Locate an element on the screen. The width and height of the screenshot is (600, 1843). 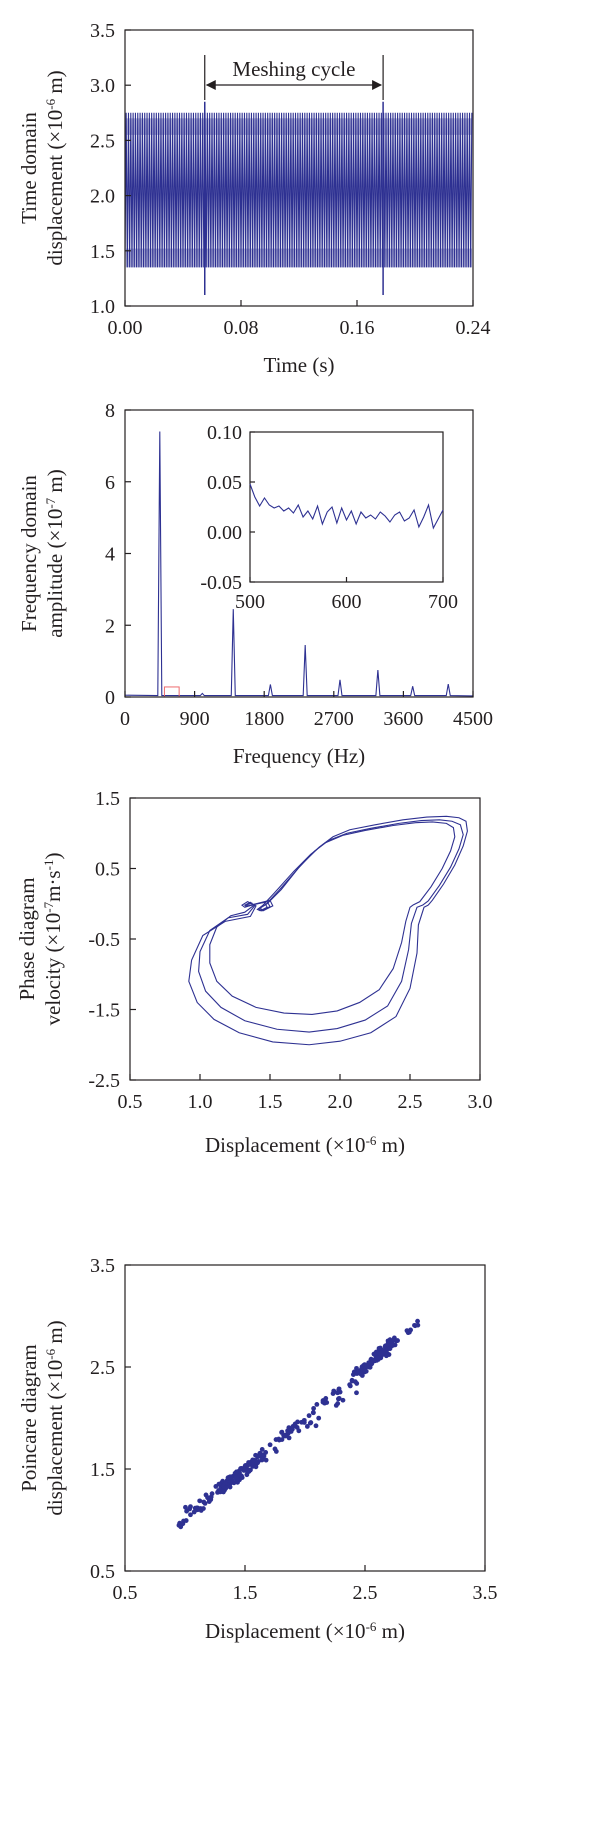
y-tick-label: 1.0 is located at coordinates (102, 307).